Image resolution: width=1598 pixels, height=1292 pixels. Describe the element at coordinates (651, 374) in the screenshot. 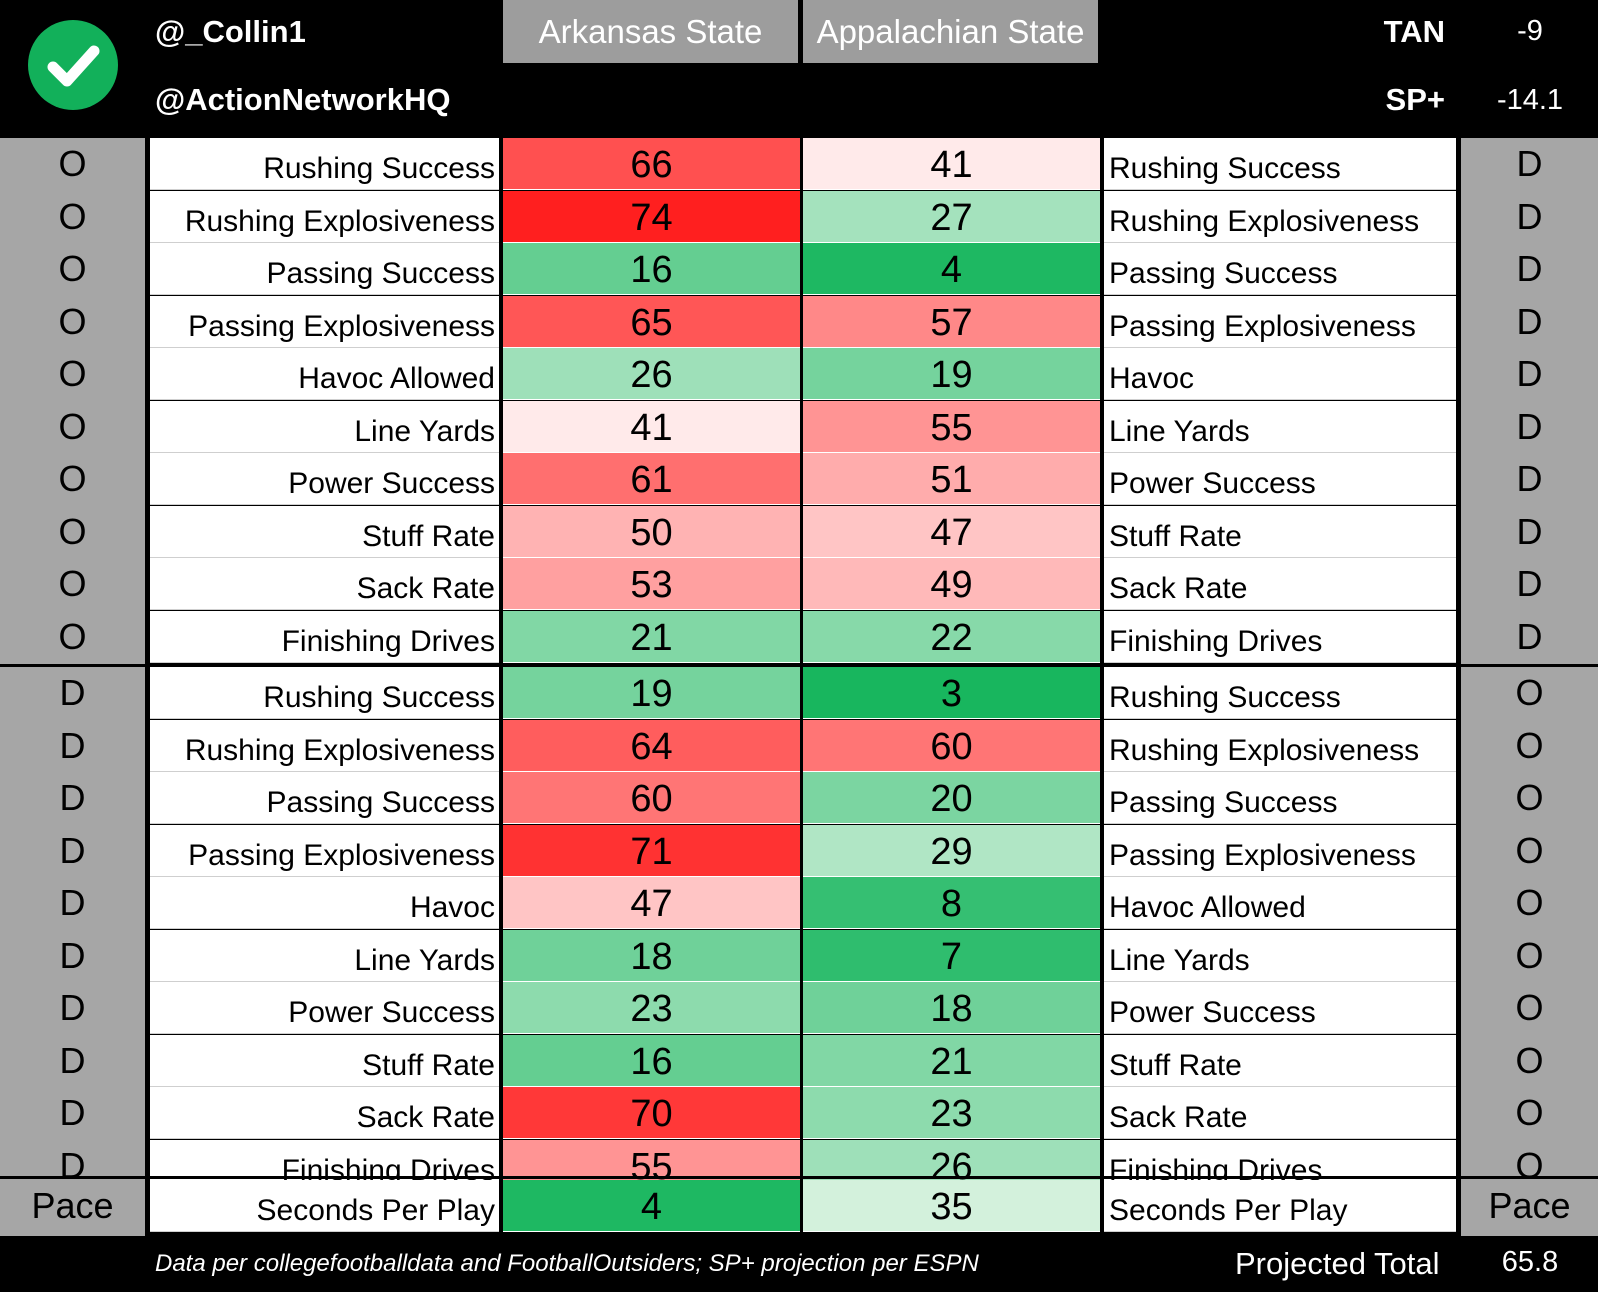

I see `stat-value-left: 26` at that location.